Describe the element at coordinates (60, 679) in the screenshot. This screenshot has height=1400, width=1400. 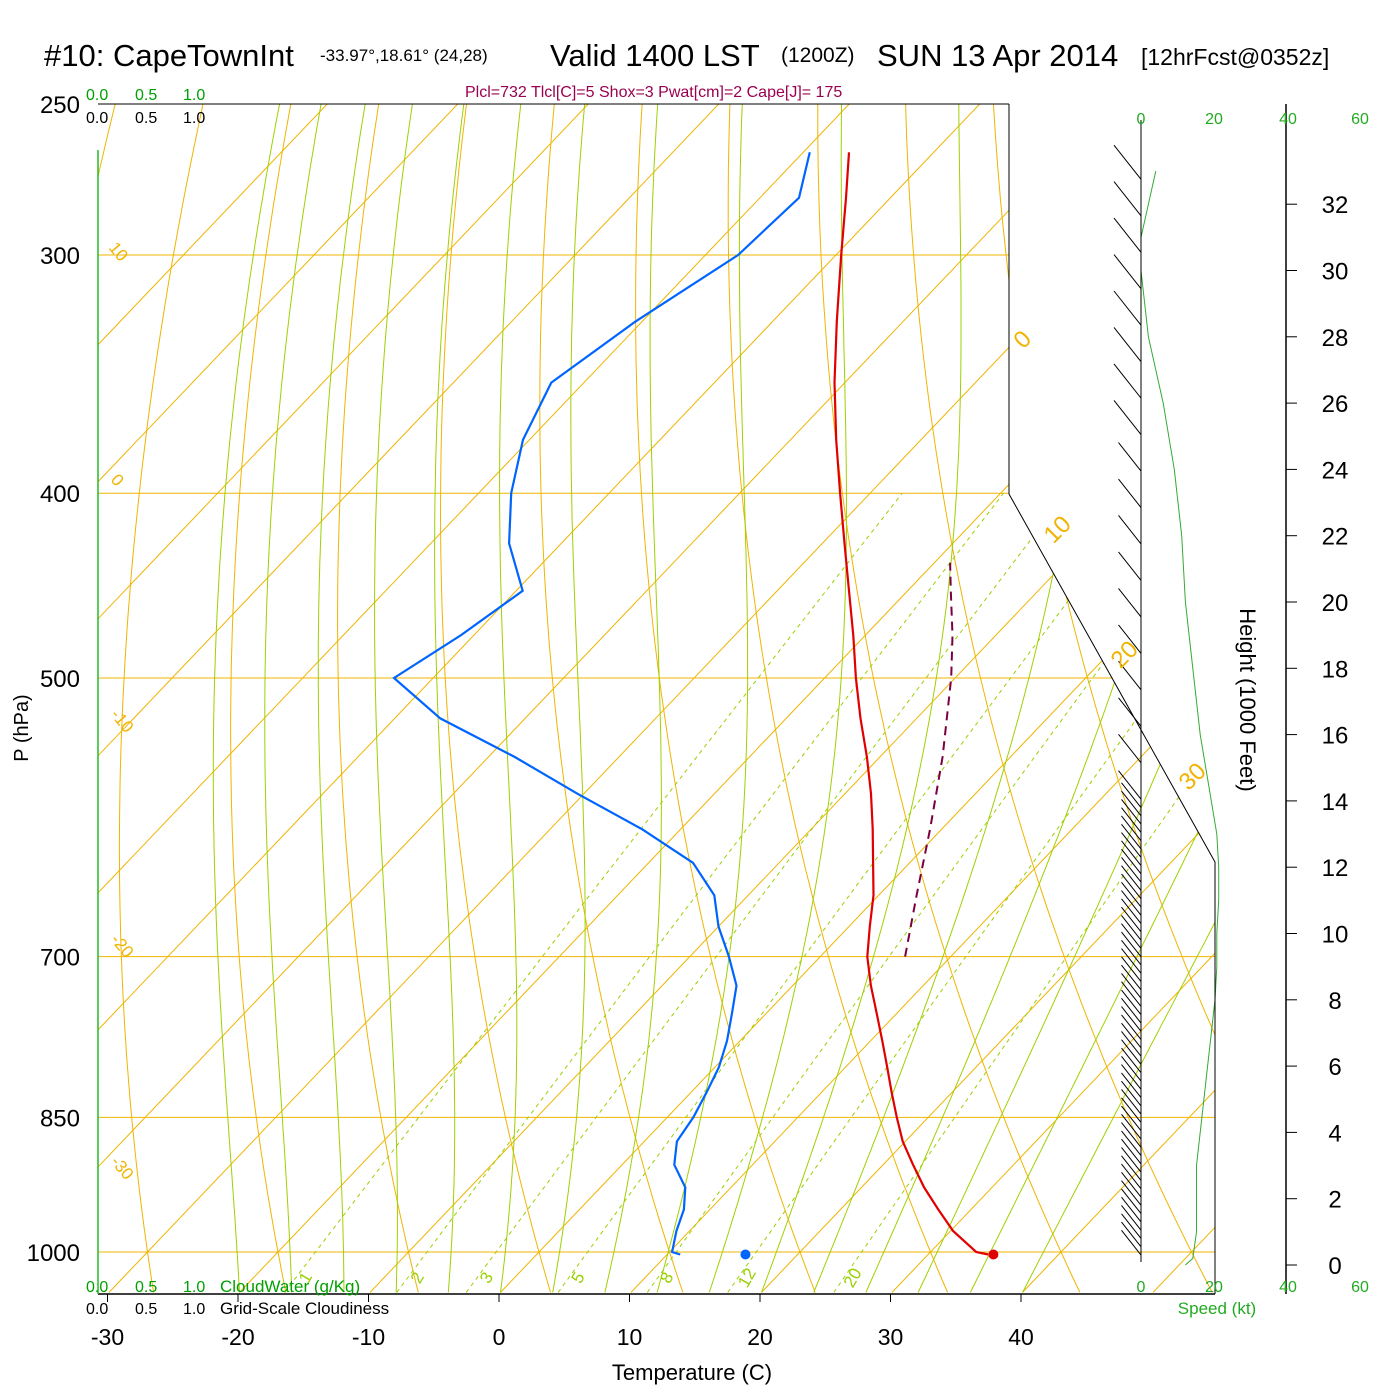
I see `pressure-tick-label: 500` at that location.